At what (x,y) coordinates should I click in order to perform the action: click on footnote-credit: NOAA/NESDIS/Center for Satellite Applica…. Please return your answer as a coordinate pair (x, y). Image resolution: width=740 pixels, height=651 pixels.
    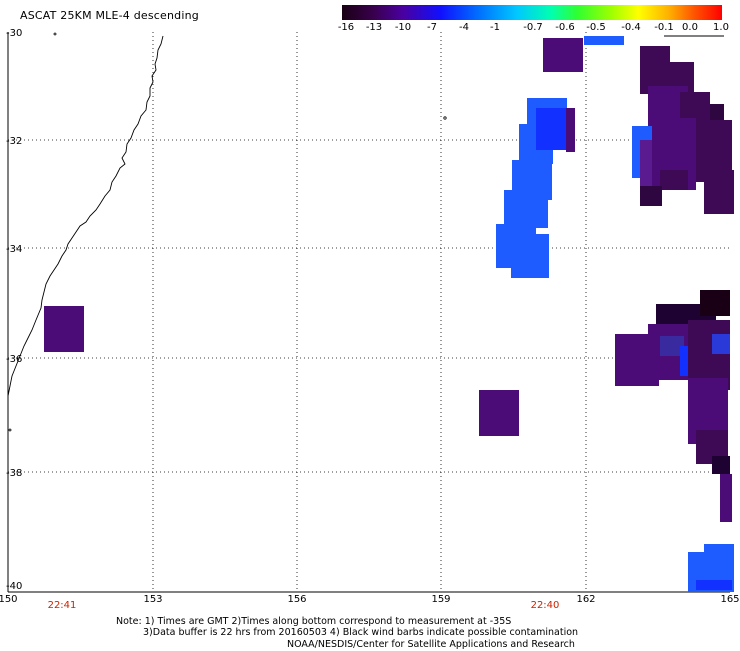
    Looking at the image, I should click on (431, 644).